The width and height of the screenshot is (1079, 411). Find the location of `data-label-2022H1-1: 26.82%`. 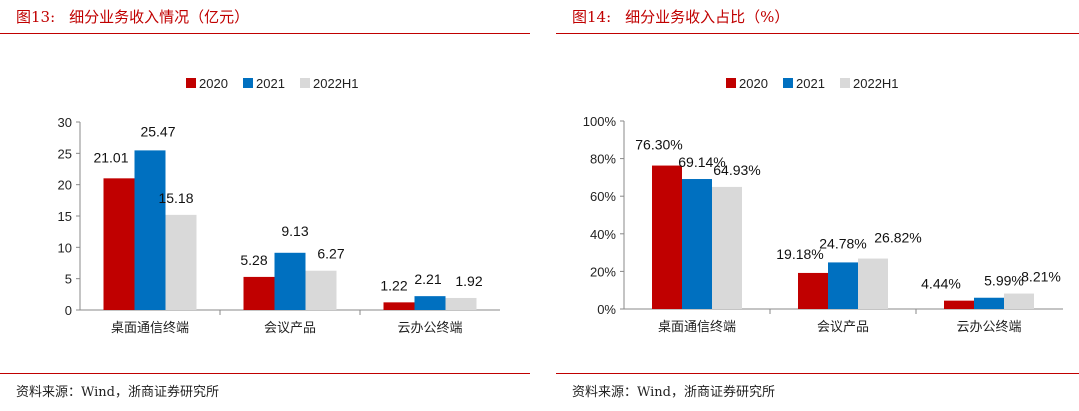

data-label-2022H1-1: 26.82% is located at coordinates (897, 238).